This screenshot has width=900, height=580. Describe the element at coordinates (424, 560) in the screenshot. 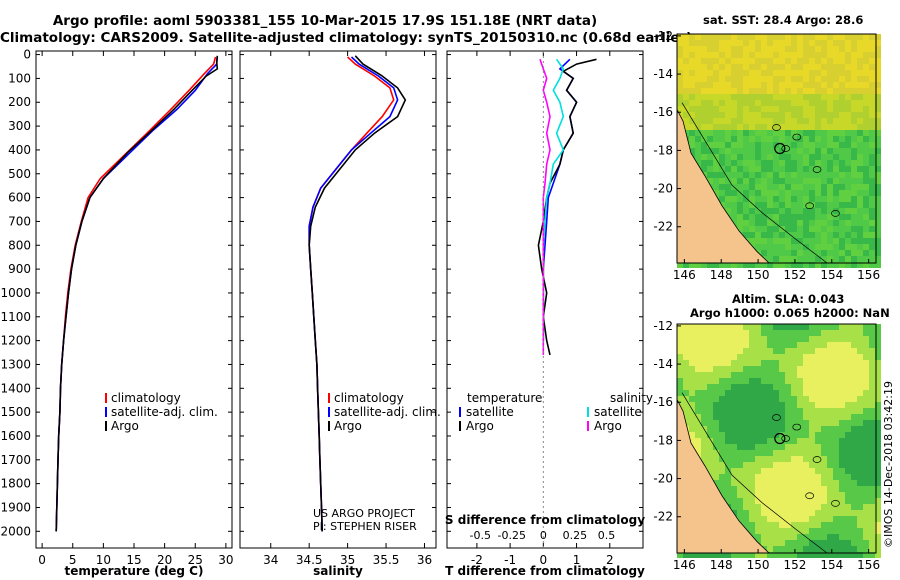

I see `salinity-x-tick-label: 36` at that location.